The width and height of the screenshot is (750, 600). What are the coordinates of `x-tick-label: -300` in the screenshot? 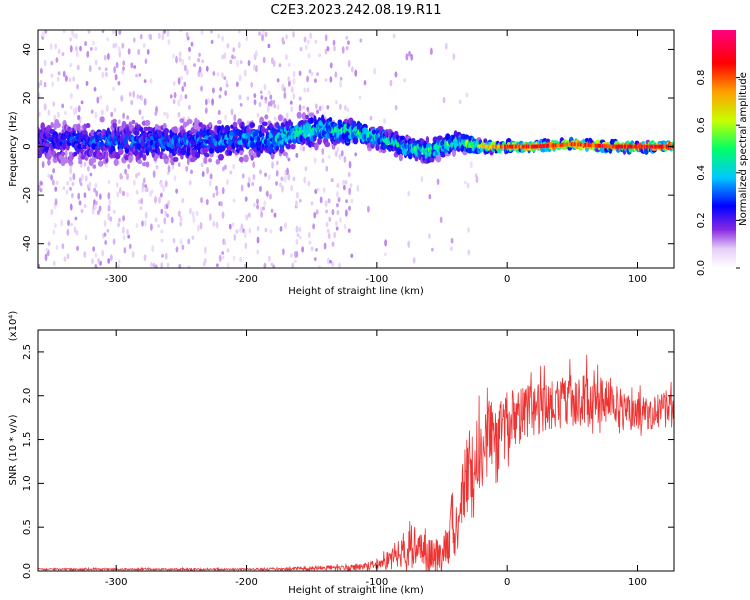 It's located at (116, 582).